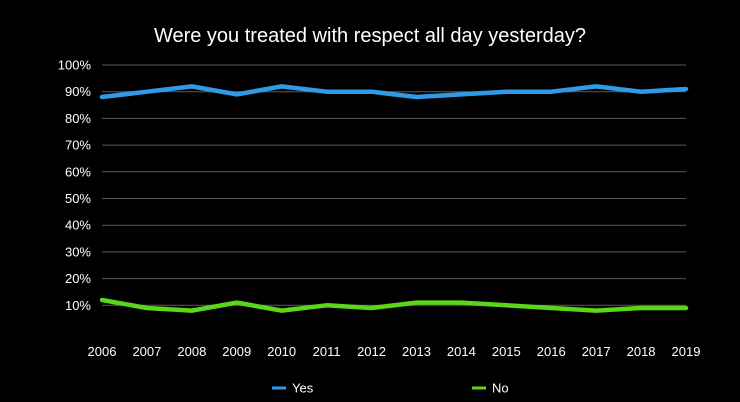  Describe the element at coordinates (686, 351) in the screenshot. I see `x-tick-label: 2019` at that location.